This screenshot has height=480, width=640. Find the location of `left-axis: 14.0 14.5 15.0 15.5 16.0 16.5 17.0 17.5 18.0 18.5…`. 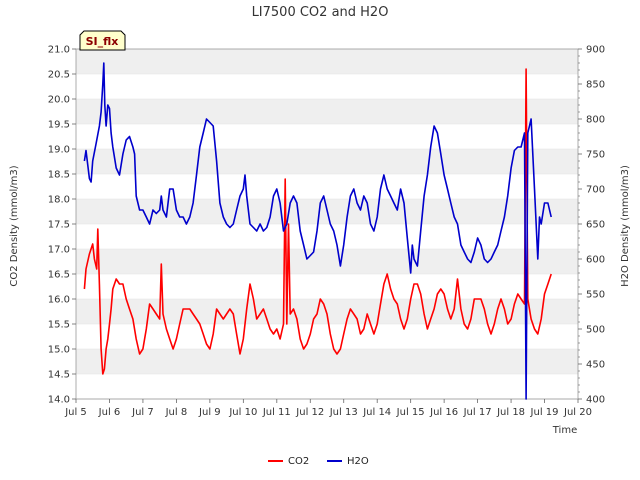

left-axis: 14.0 14.5 15.0 15.5 16.0 16.5 17.0 17.5 18.0 18.5… is located at coordinates (62, 225).